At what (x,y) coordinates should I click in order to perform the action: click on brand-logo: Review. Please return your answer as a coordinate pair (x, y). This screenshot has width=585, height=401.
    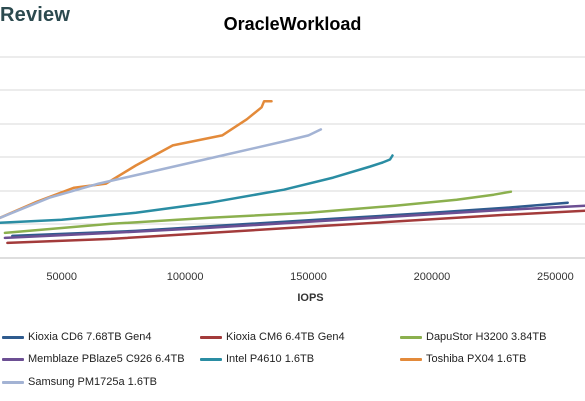
    Looking at the image, I should click on (35, 15).